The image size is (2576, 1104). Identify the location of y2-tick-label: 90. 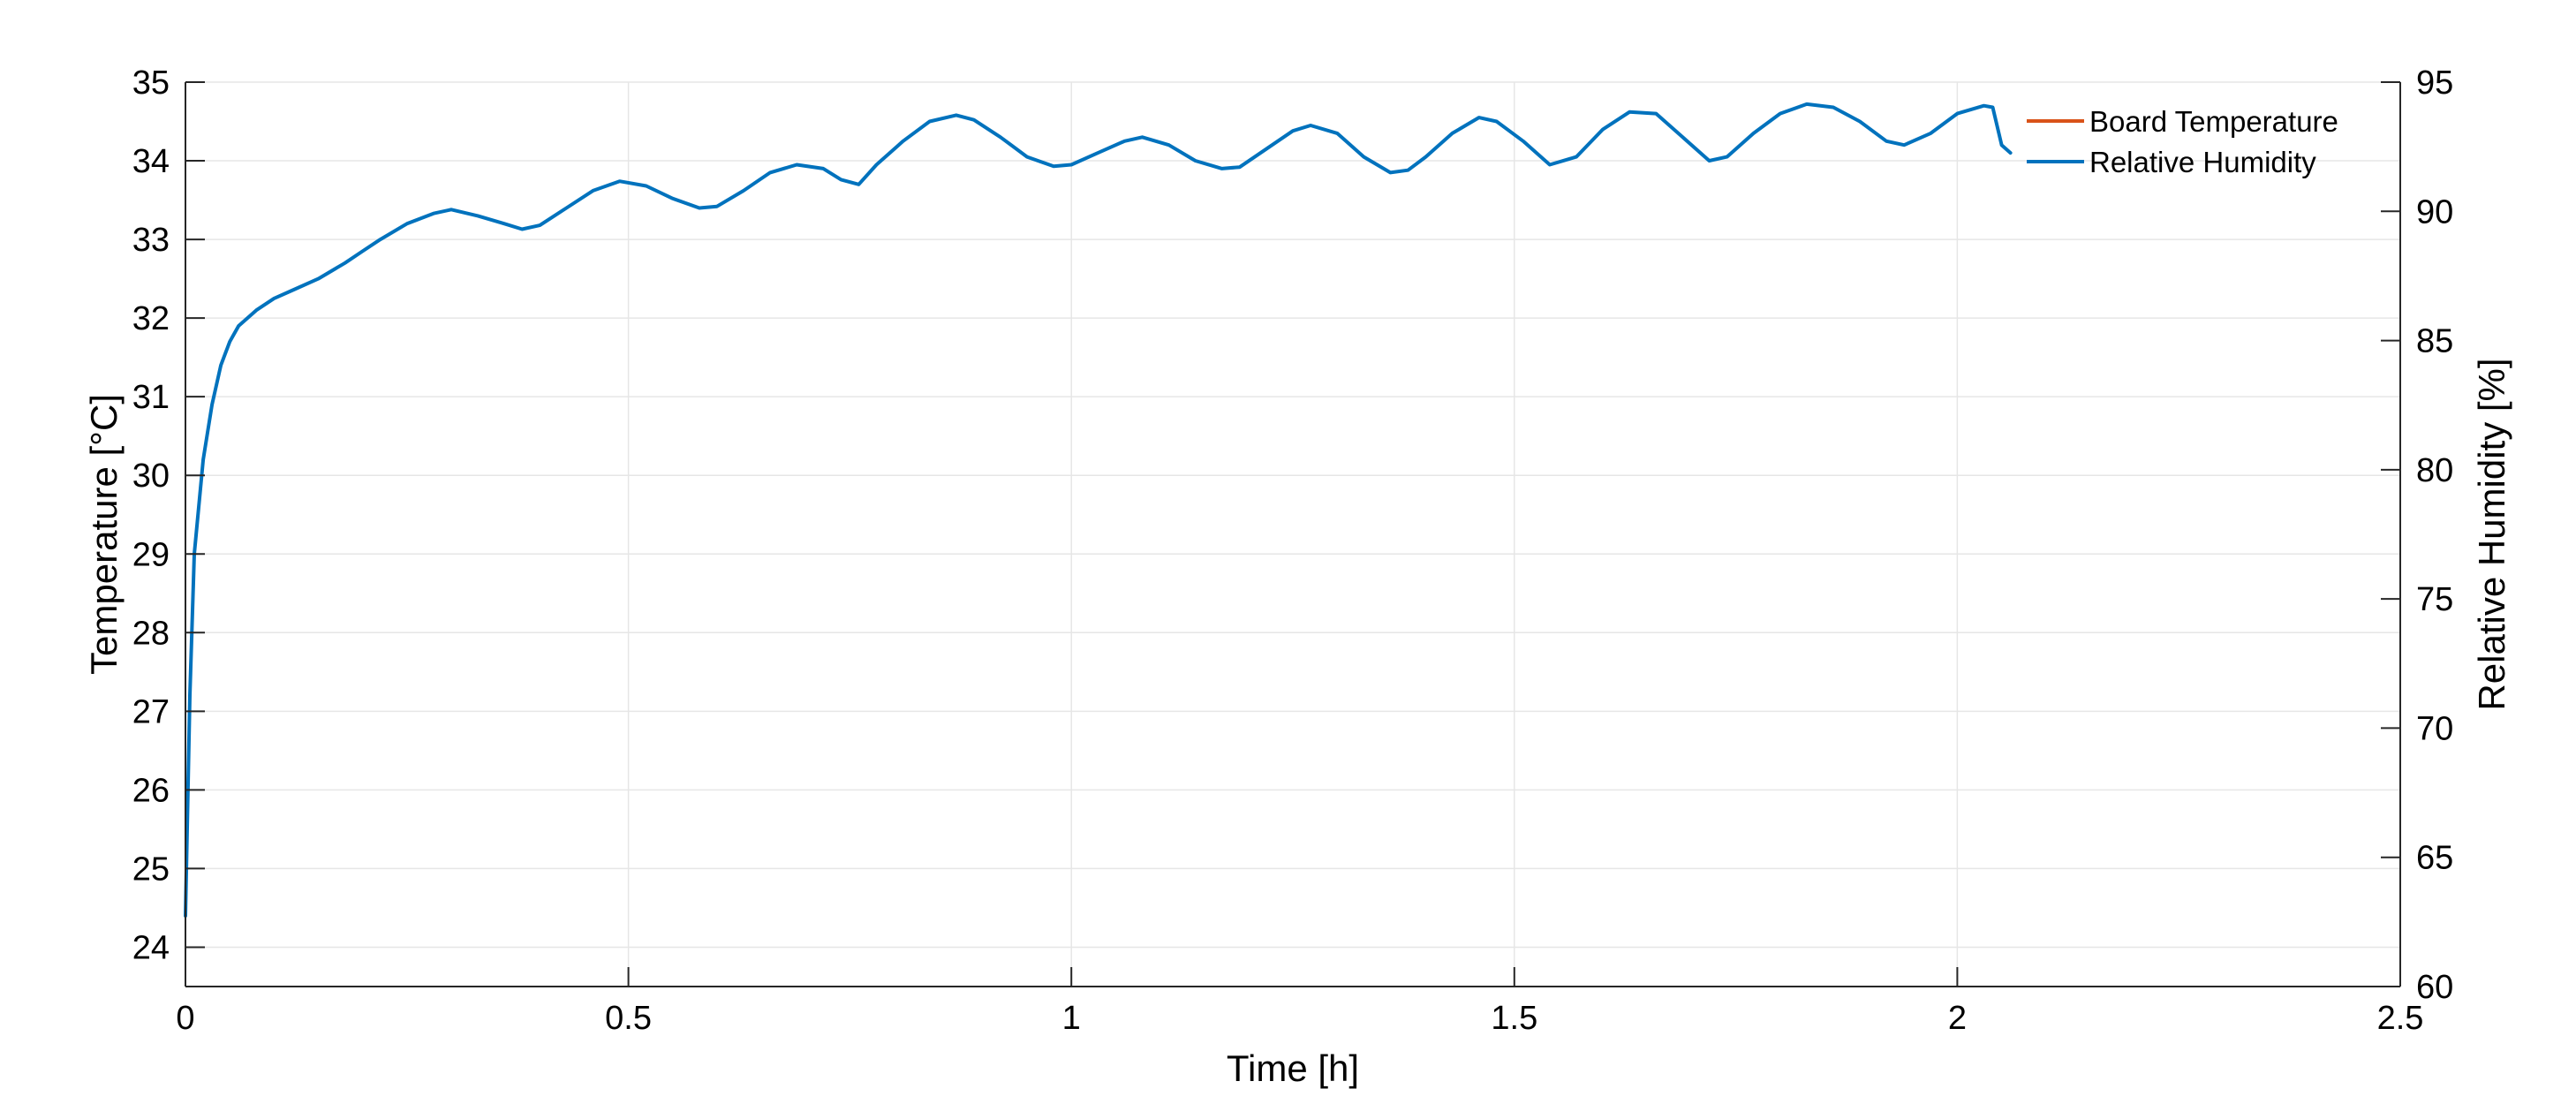
(2434, 212).